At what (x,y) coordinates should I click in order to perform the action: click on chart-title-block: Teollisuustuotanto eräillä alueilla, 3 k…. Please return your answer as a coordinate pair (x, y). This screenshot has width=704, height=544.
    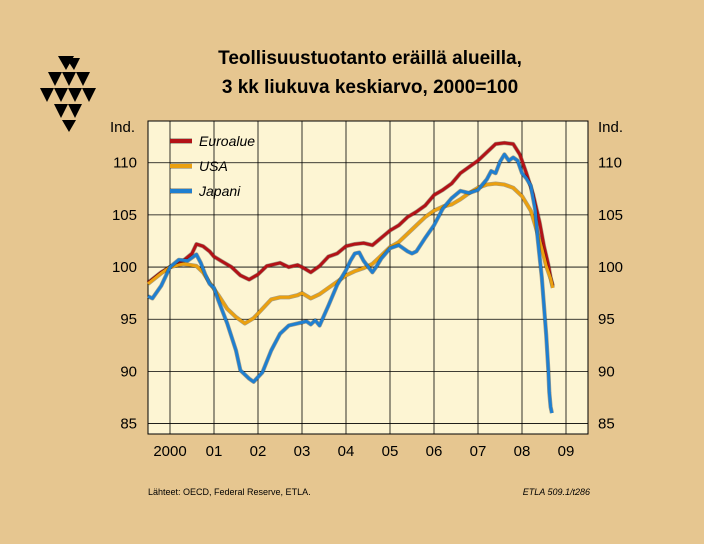
    Looking at the image, I should click on (370, 73).